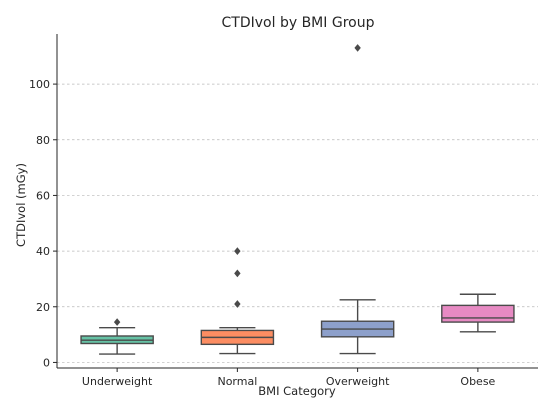 This screenshot has width=550, height=415. I want to click on y-tick-label-60: 60, so click(43, 195).